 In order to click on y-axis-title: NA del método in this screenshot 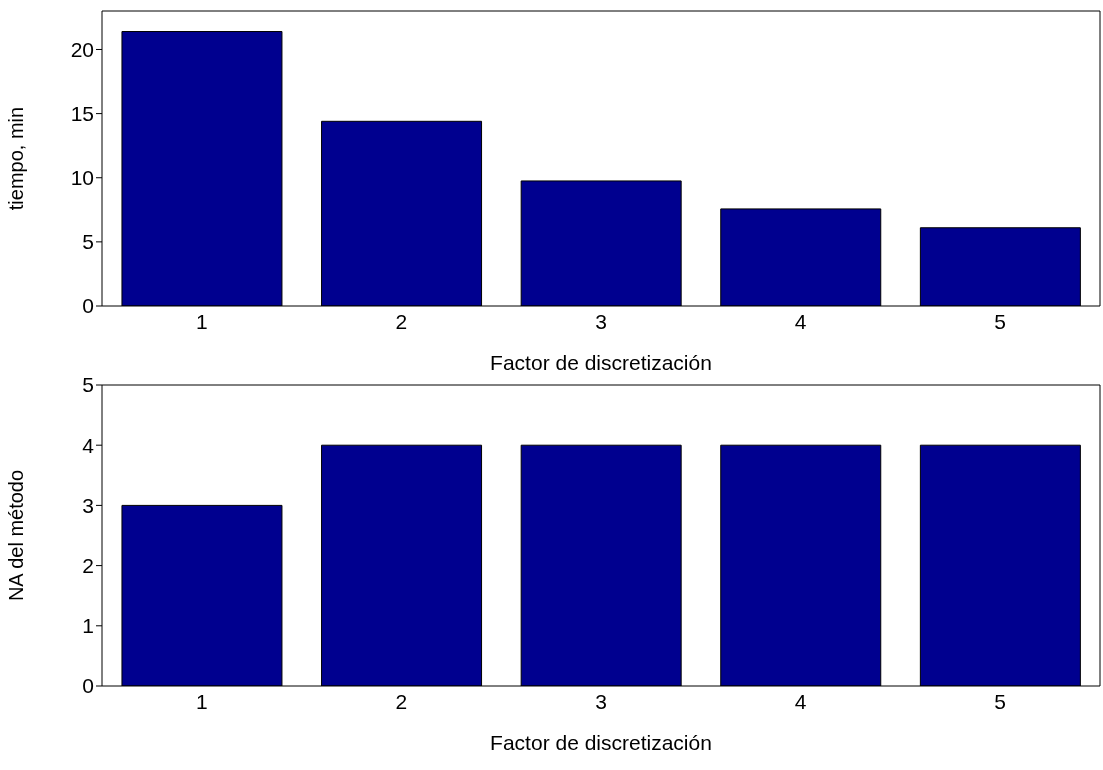, I will do `click(16, 535)`.